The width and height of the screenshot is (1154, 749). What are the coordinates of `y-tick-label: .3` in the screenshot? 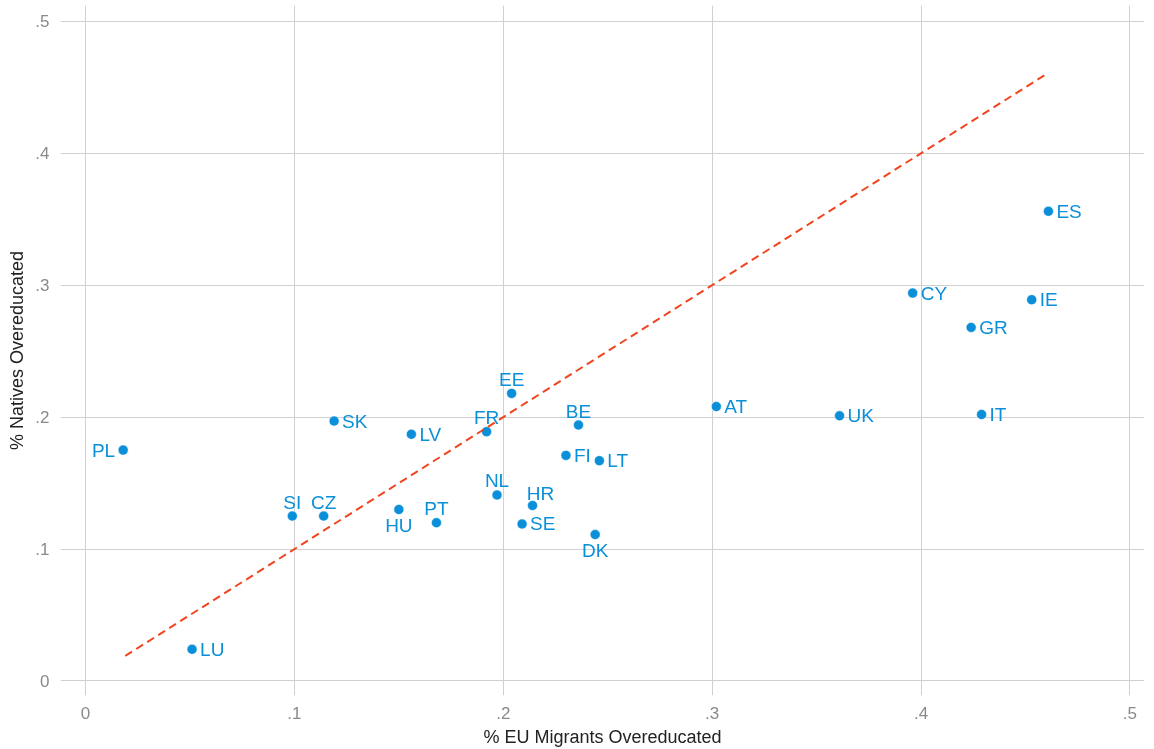 It's located at (42, 286).